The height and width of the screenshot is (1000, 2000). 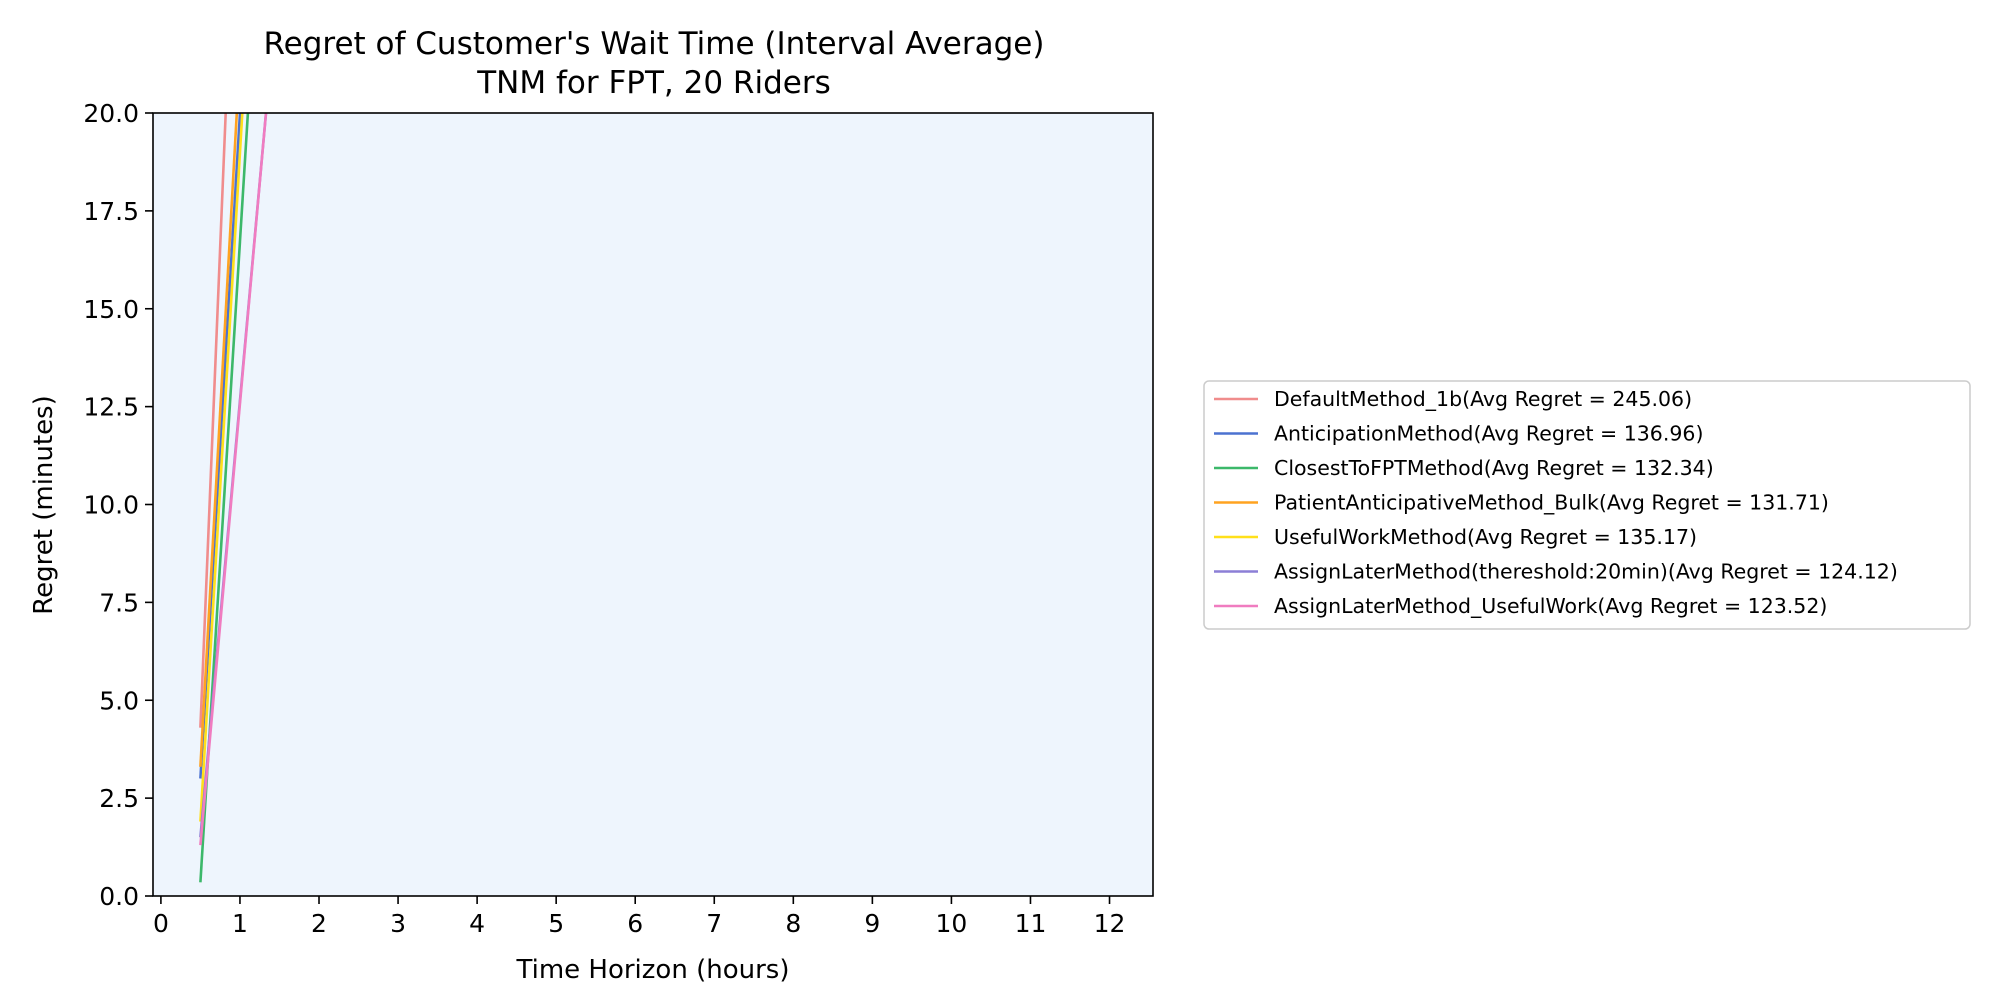 I want to click on x-tick-label: 8, so click(x=793, y=923).